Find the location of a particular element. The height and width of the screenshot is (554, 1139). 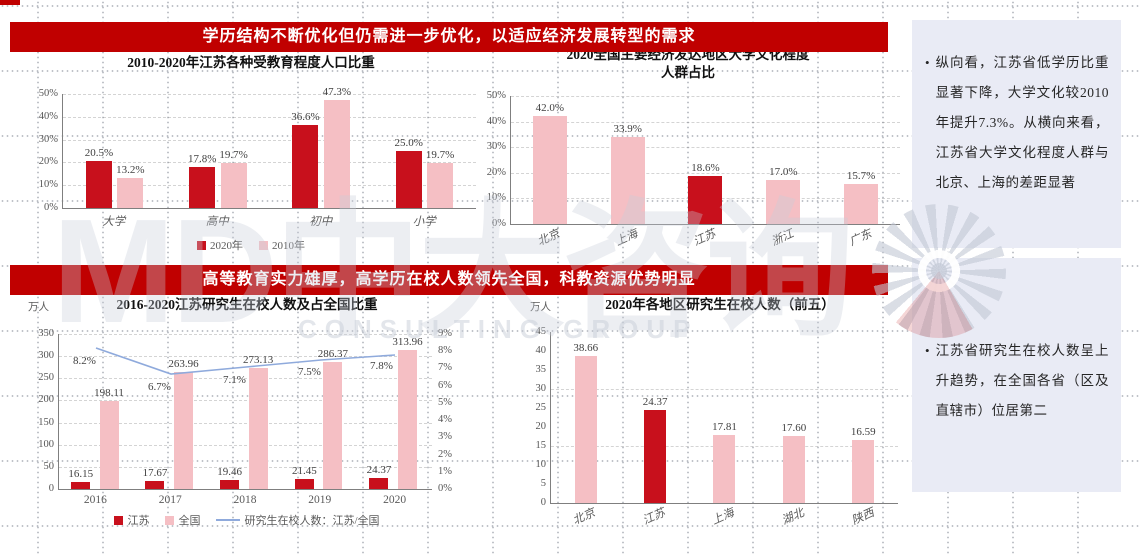

x-category: 2016 is located at coordinates (95, 500).